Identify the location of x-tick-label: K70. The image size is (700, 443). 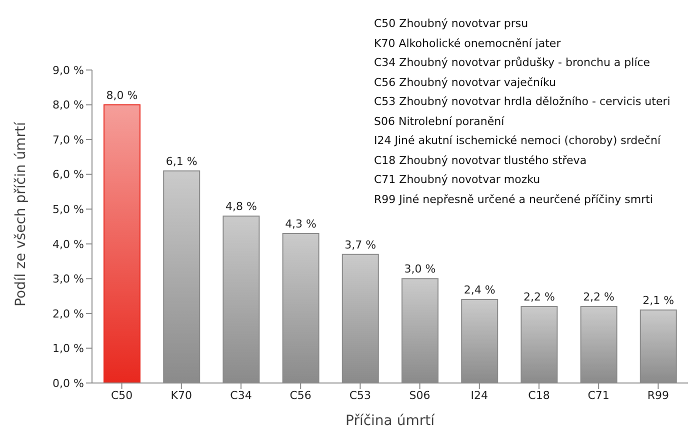
(181, 395).